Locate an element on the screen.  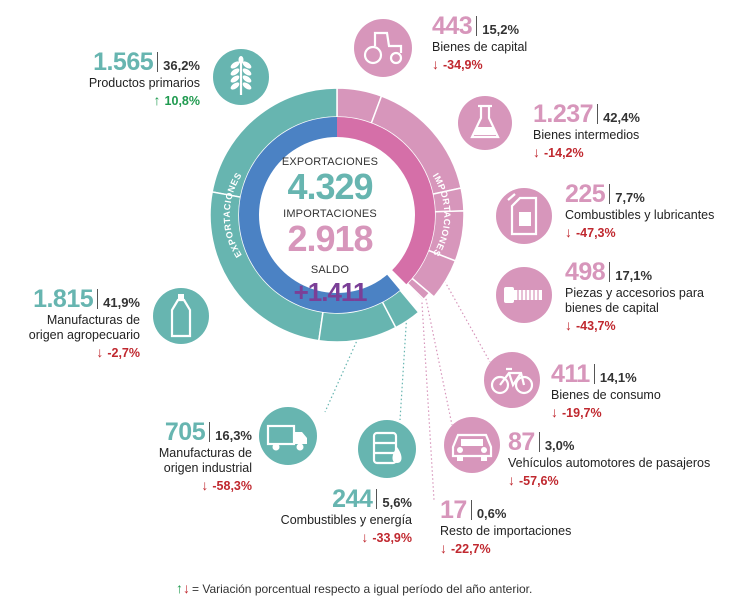
balance-value: +1.411 is located at coordinates (330, 292).